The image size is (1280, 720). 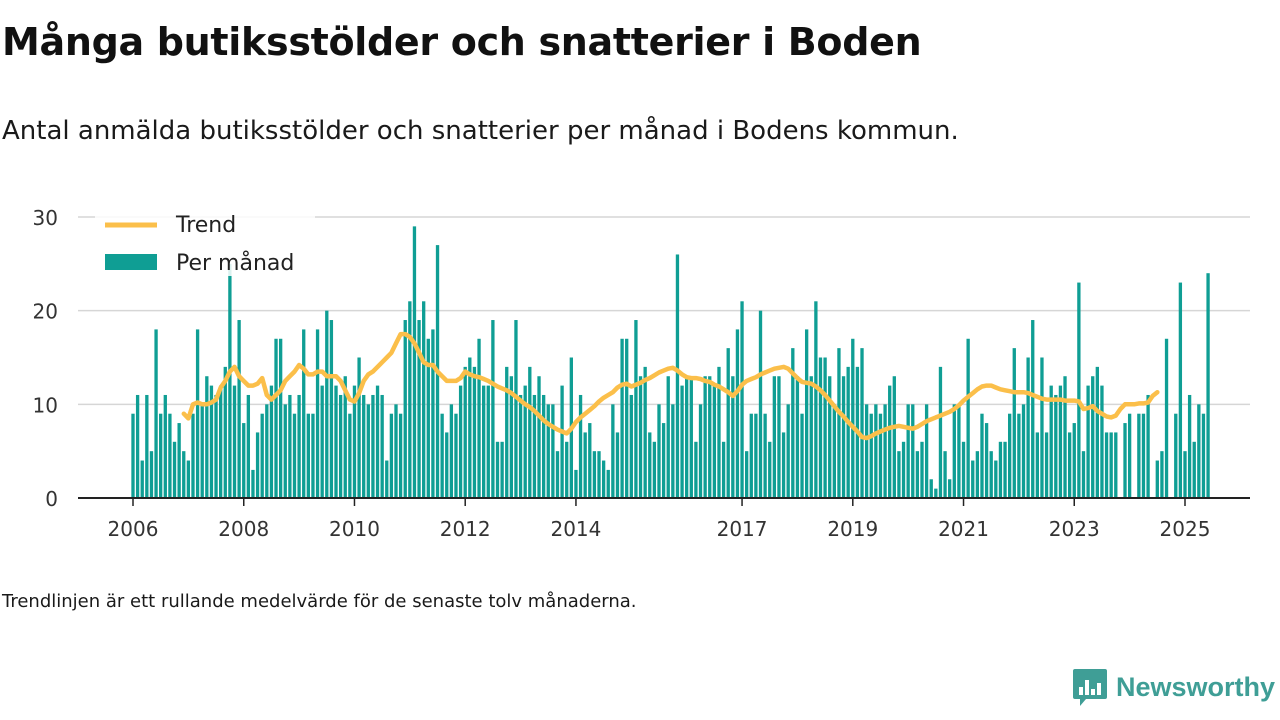 What do you see at coordinates (51, 499) in the screenshot?
I see `y-tick-label: 0` at bounding box center [51, 499].